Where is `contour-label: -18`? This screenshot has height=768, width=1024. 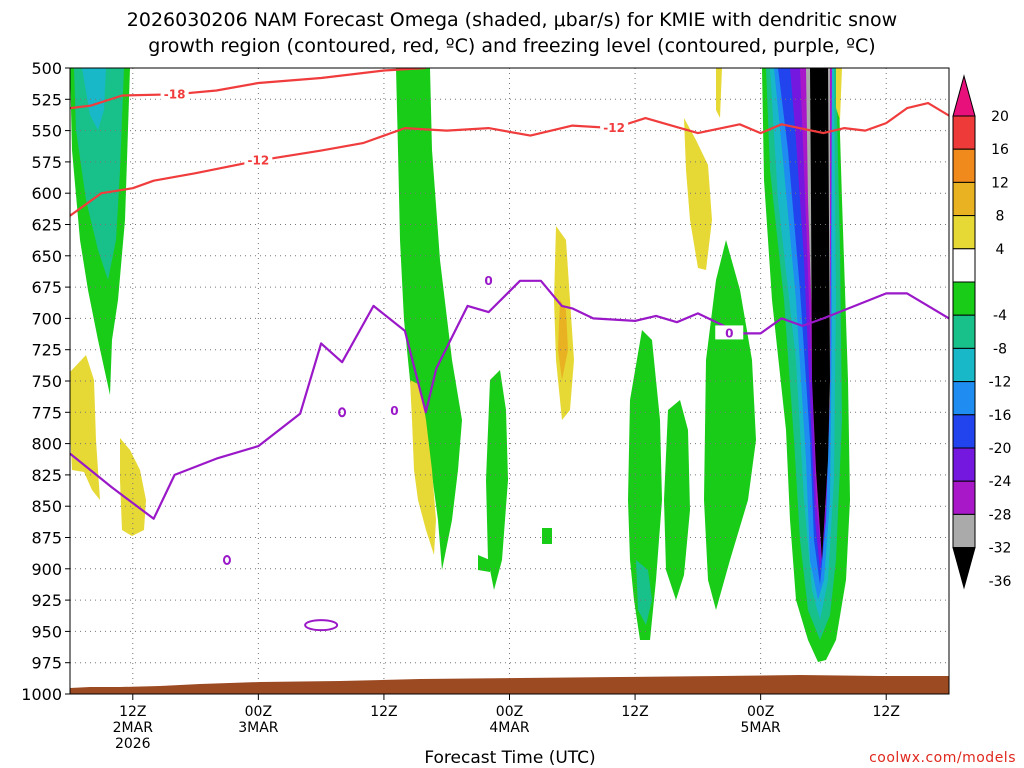
contour-label: -18 is located at coordinates (175, 94).